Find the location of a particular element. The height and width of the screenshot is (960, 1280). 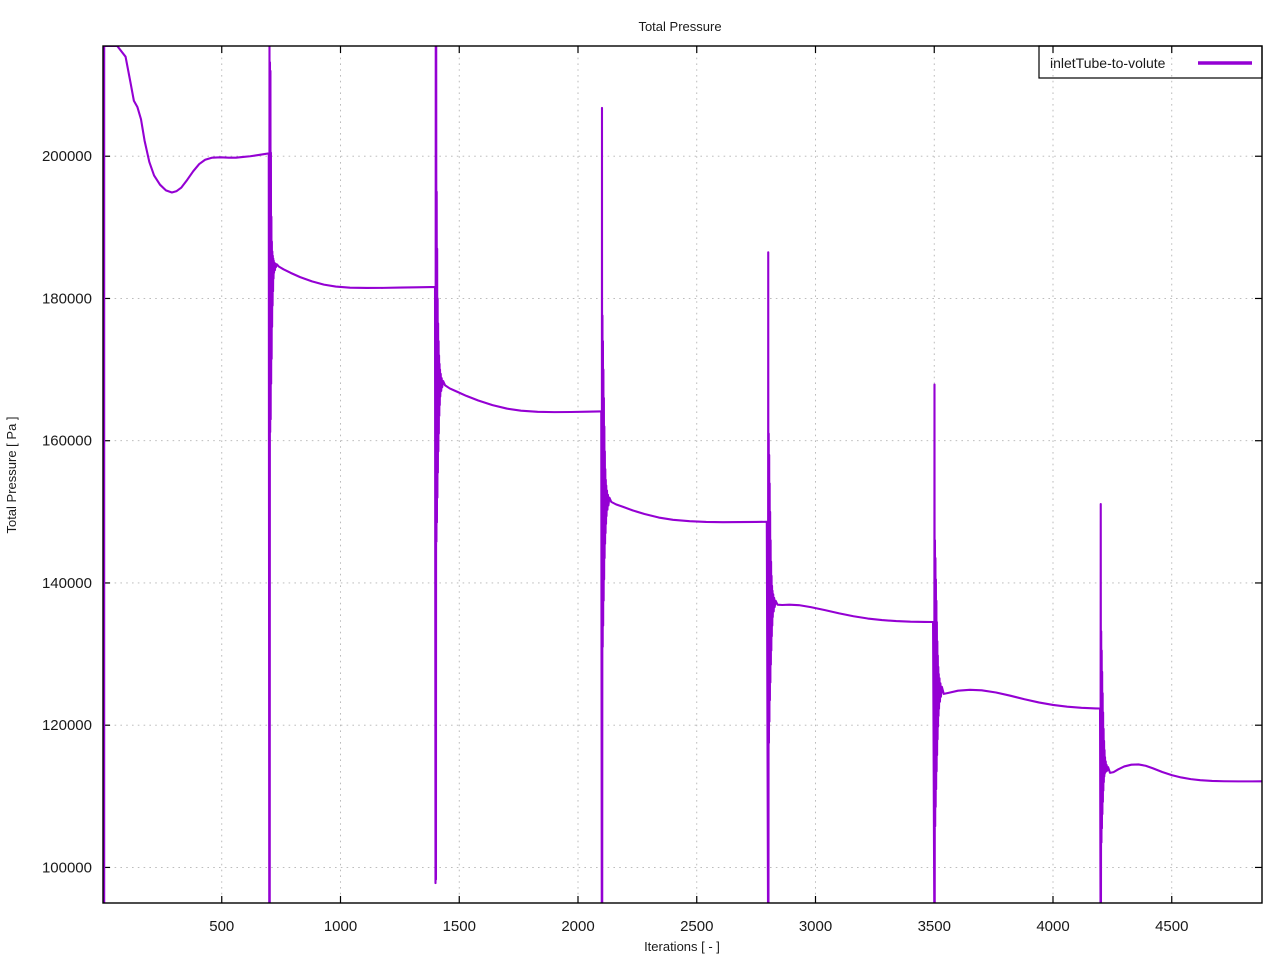

chart-title: Total Pressure is located at coordinates (679, 26).